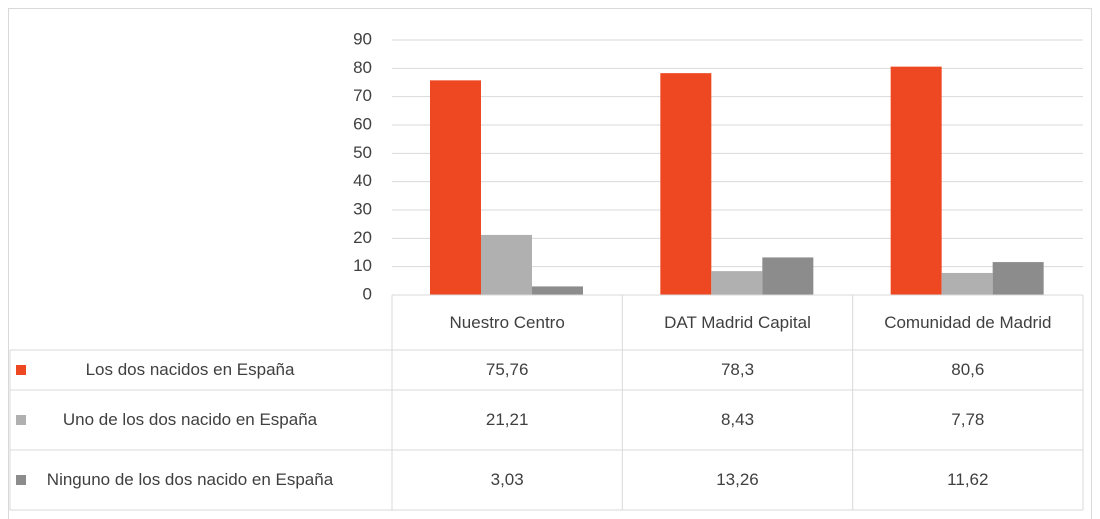  What do you see at coordinates (968, 322) in the screenshot?
I see `table-cell: Comunidad de Madrid` at bounding box center [968, 322].